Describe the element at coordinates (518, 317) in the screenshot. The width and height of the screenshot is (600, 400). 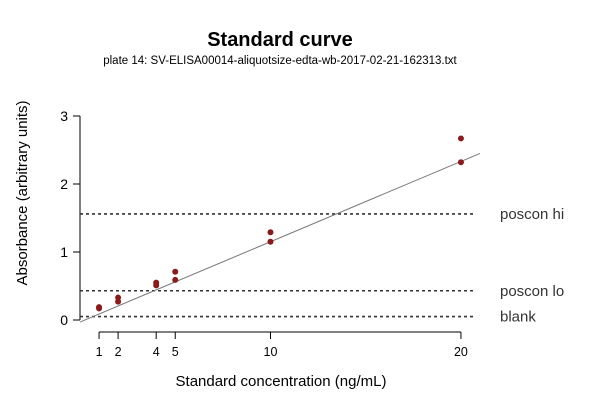
I see `reference-line-label: blank` at that location.